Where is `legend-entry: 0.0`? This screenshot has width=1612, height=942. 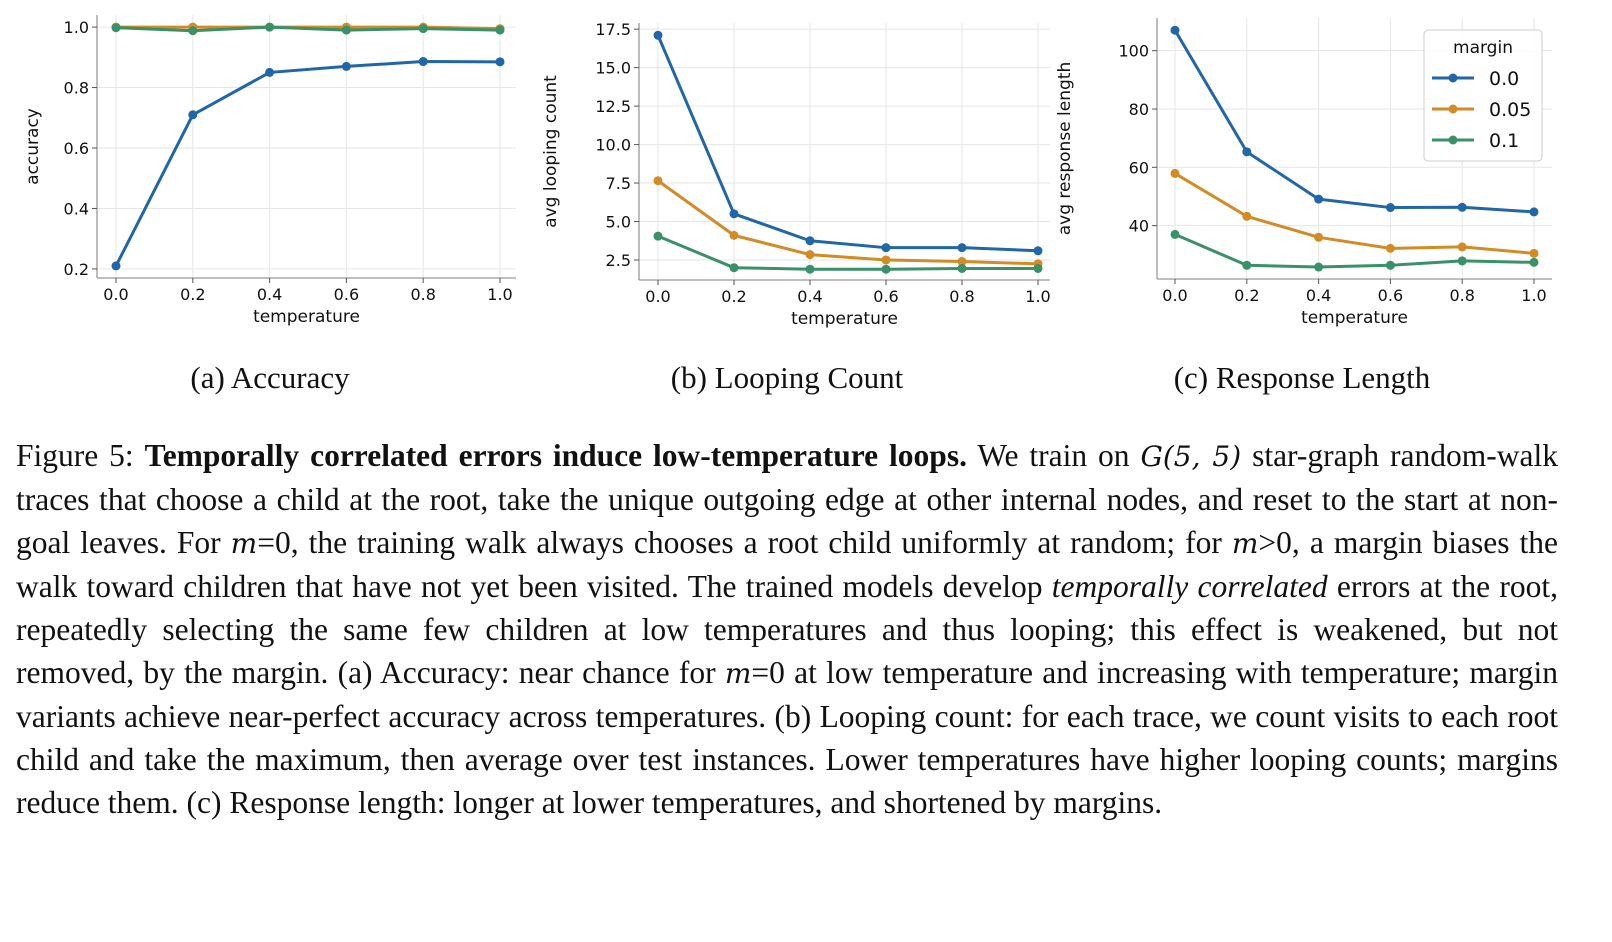 legend-entry: 0.0 is located at coordinates (1504, 79).